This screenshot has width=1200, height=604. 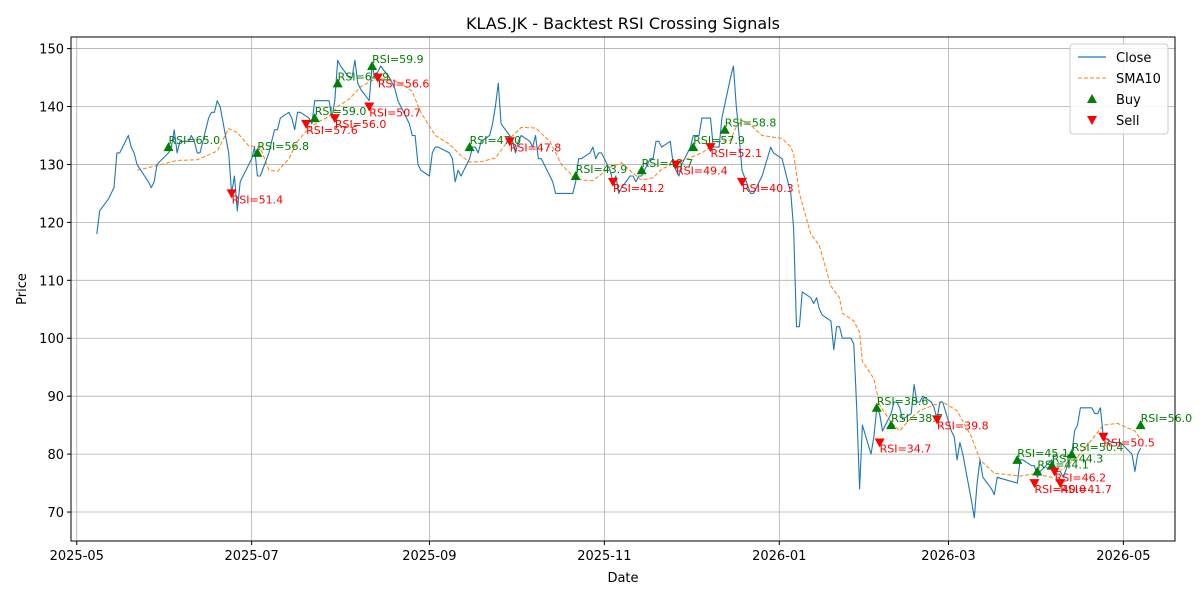 I want to click on legend-label-sell: Sell, so click(x=1127, y=121).